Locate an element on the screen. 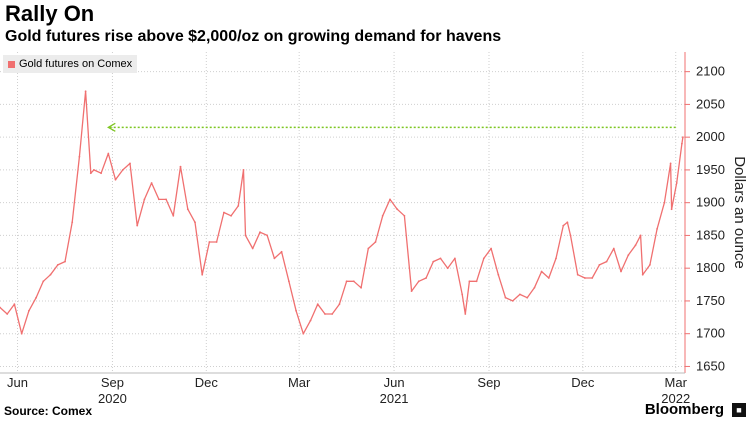 The image size is (750, 422). y-tick-label: 1850 is located at coordinates (710, 234).